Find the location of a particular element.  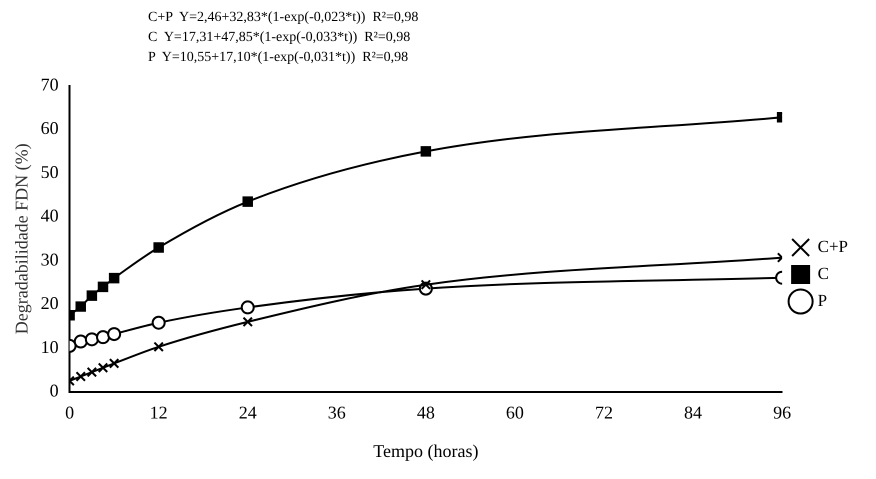

x-tick-label: 60 is located at coordinates (515, 412).